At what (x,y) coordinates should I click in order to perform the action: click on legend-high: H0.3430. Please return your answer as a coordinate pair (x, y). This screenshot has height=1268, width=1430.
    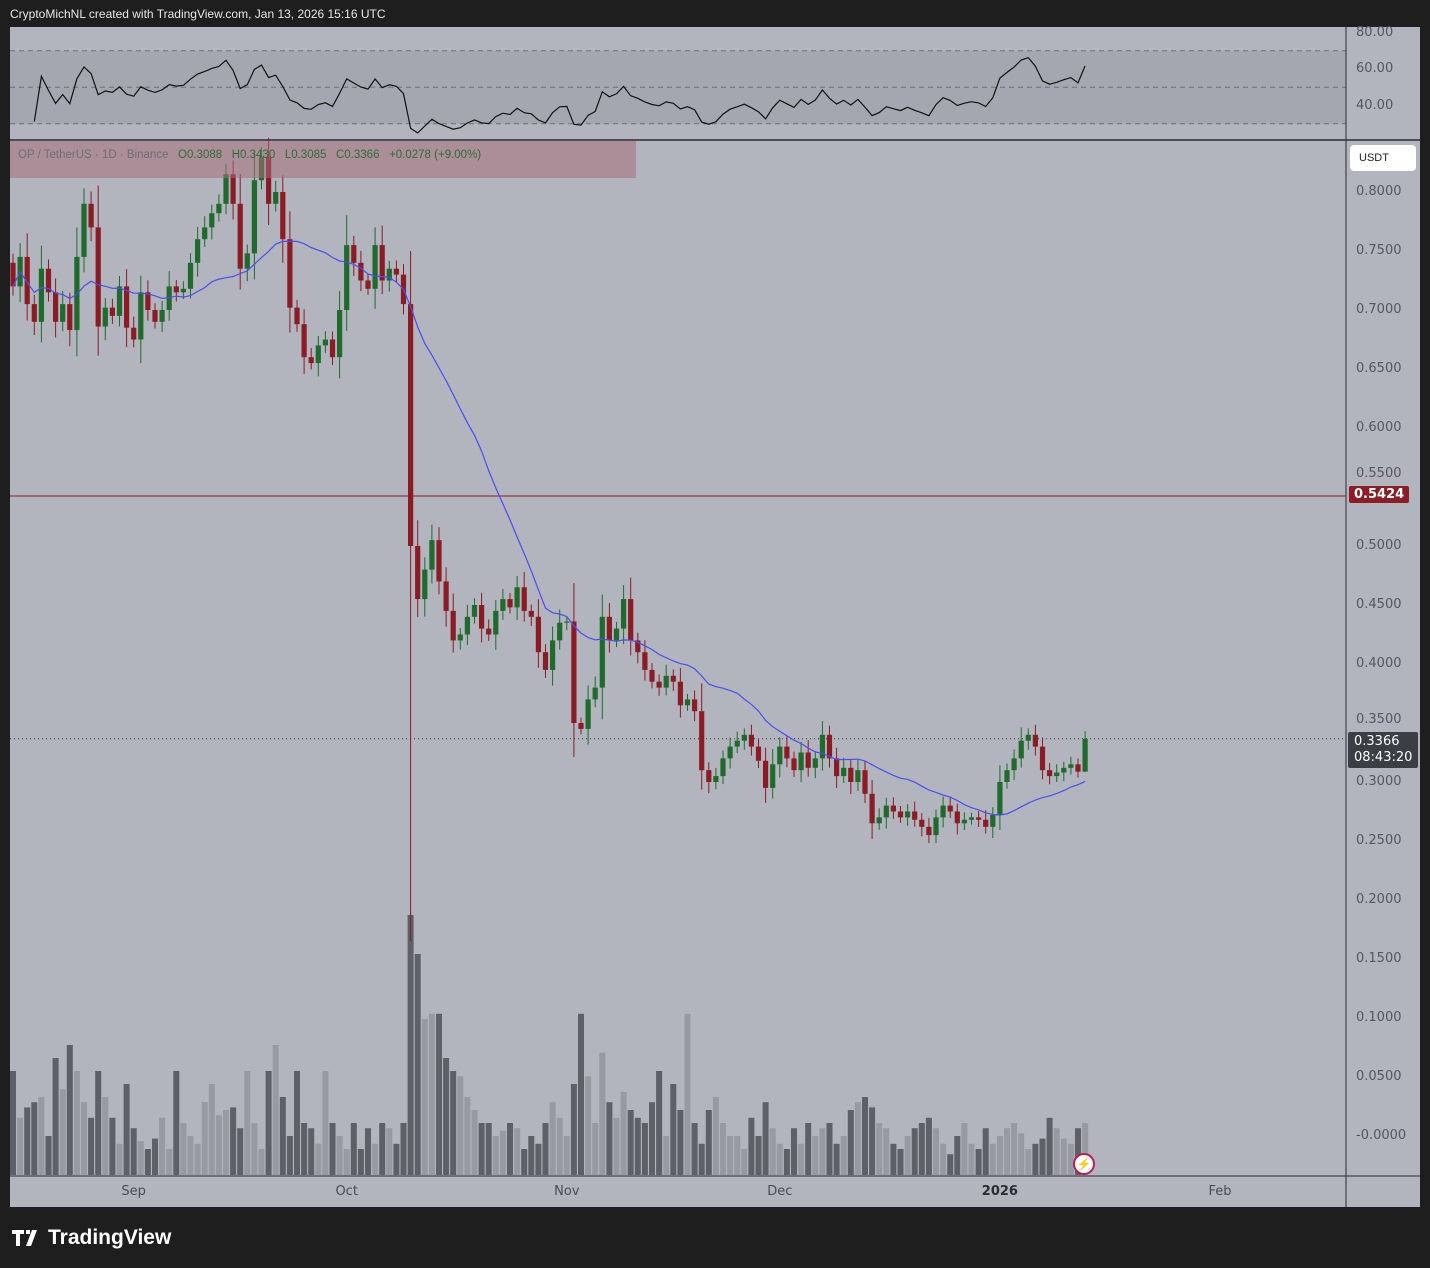
    Looking at the image, I should click on (253, 155).